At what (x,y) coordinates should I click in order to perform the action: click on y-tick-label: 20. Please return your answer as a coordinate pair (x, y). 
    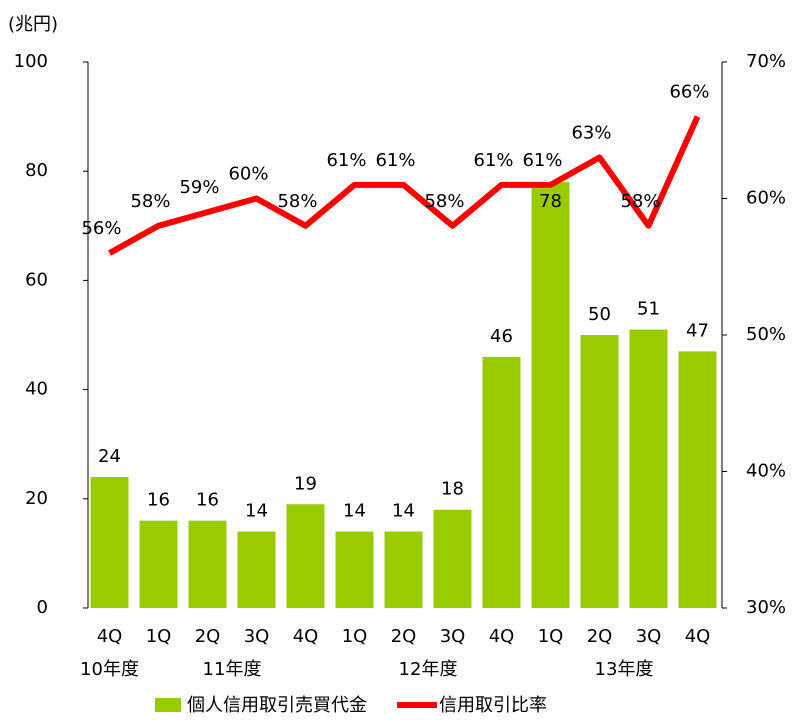
    Looking at the image, I should click on (36, 498).